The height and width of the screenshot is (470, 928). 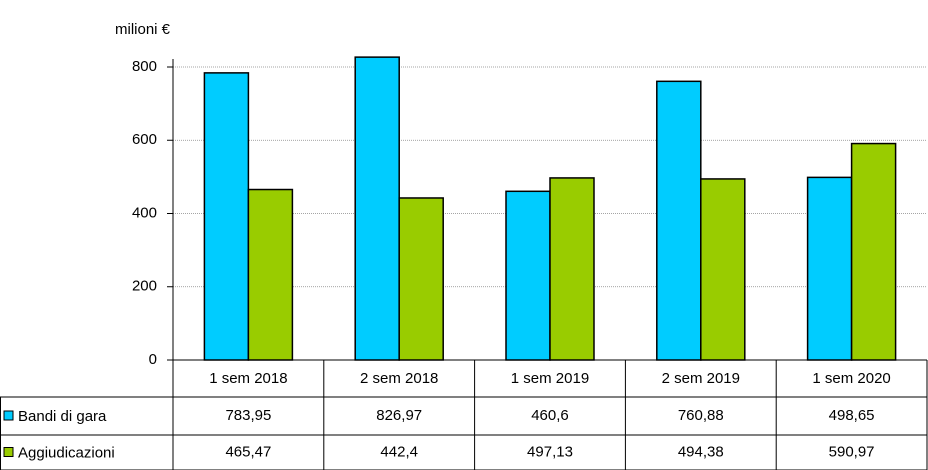 I want to click on table-value: 498,65, so click(x=852, y=415).